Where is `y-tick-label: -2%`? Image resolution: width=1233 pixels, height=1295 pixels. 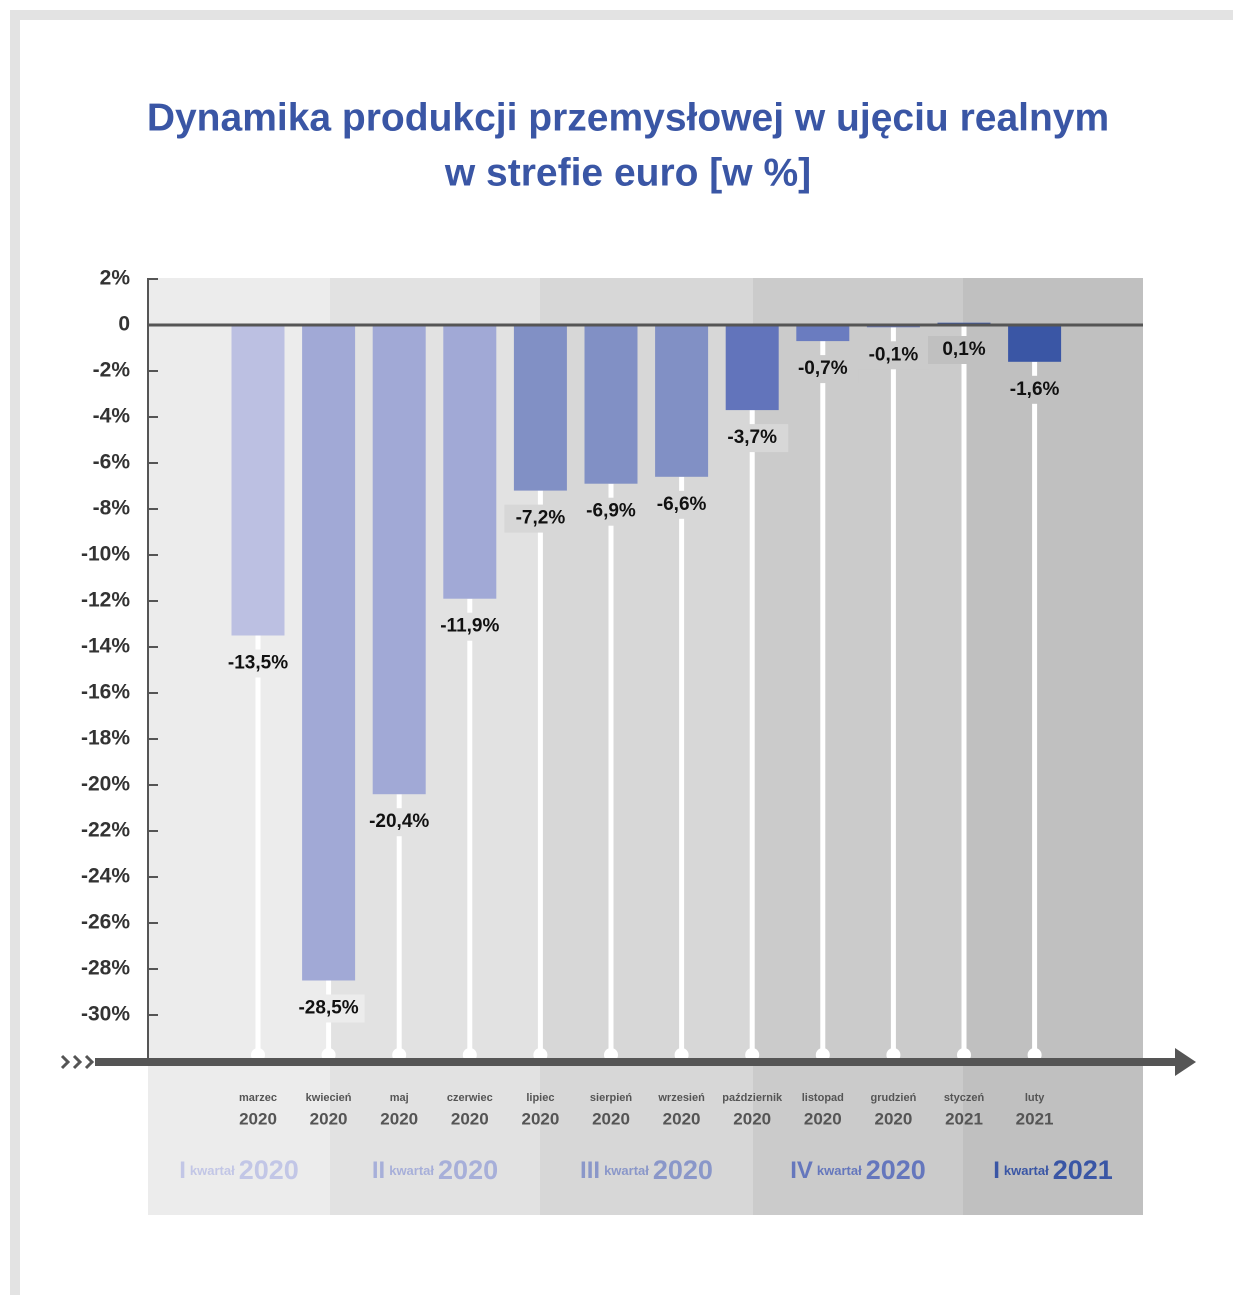 y-tick-label: -2% is located at coordinates (112, 370).